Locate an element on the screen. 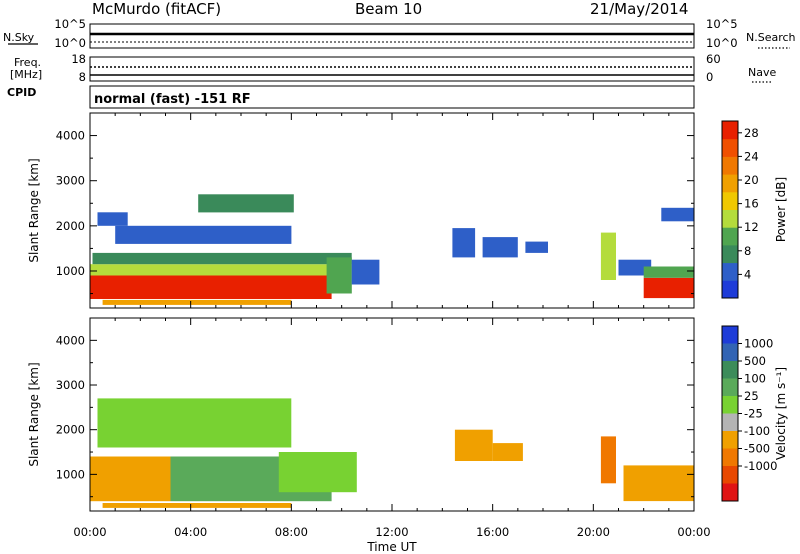  colorbar-tick-label: 12 is located at coordinates (751, 227).